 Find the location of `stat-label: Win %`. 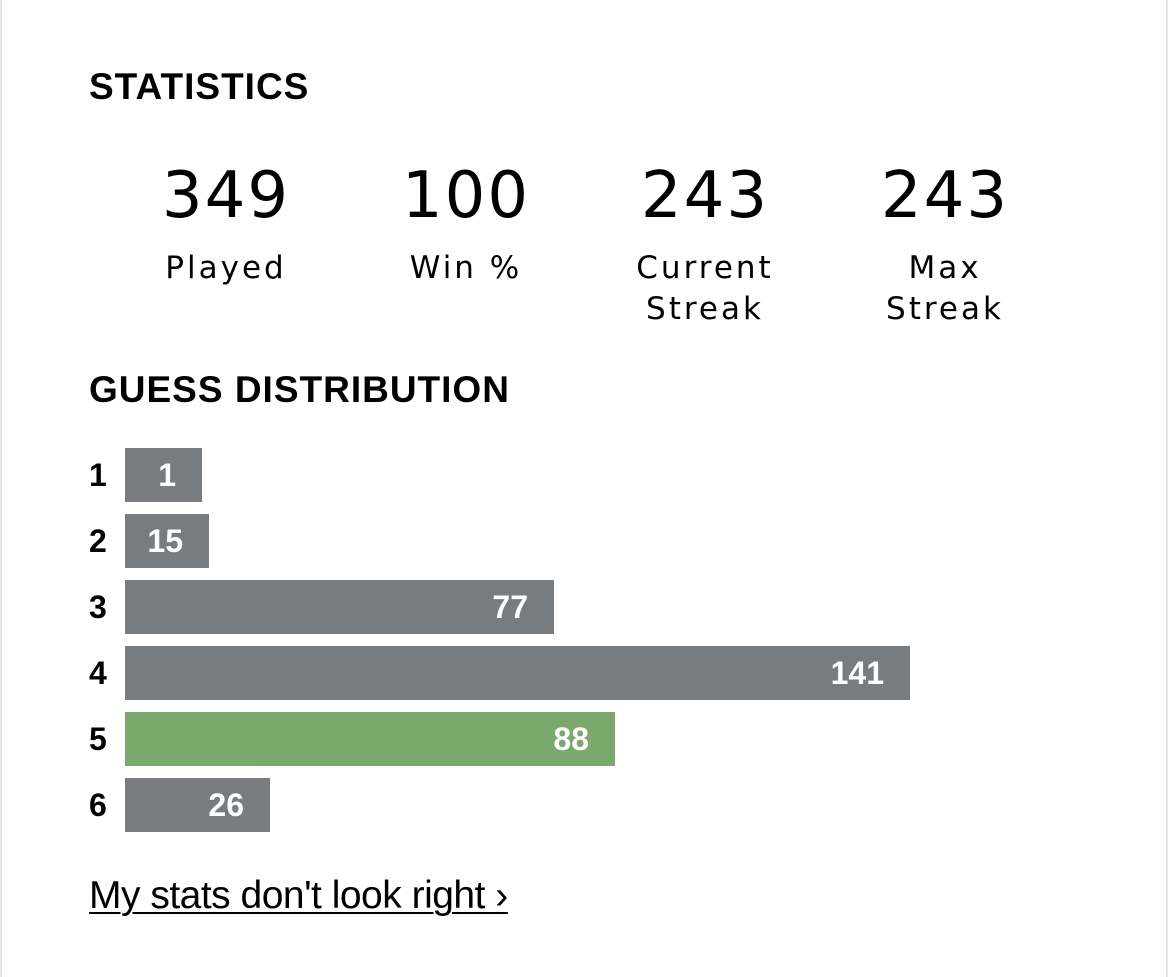

stat-label: Win % is located at coordinates (466, 268).